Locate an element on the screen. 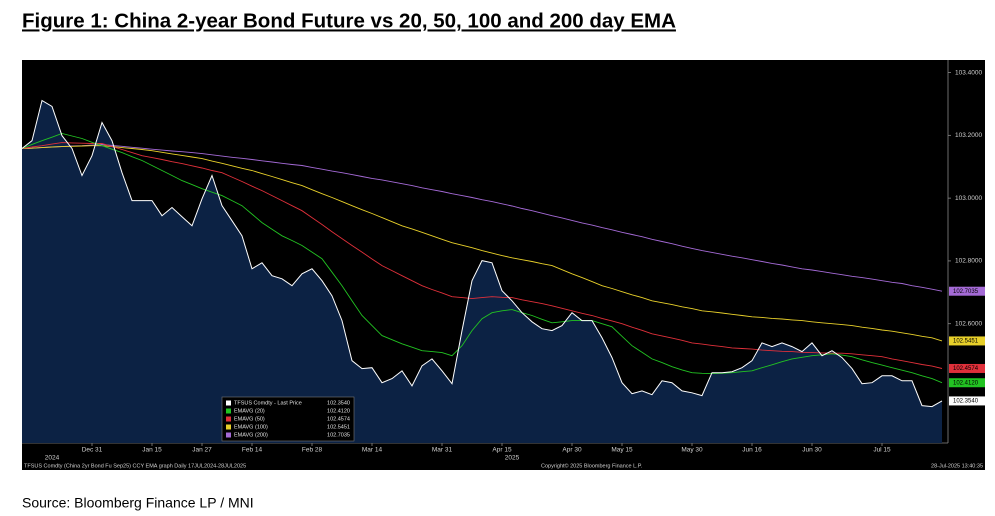  value-tag-label: 102.3540 is located at coordinates (966, 402).